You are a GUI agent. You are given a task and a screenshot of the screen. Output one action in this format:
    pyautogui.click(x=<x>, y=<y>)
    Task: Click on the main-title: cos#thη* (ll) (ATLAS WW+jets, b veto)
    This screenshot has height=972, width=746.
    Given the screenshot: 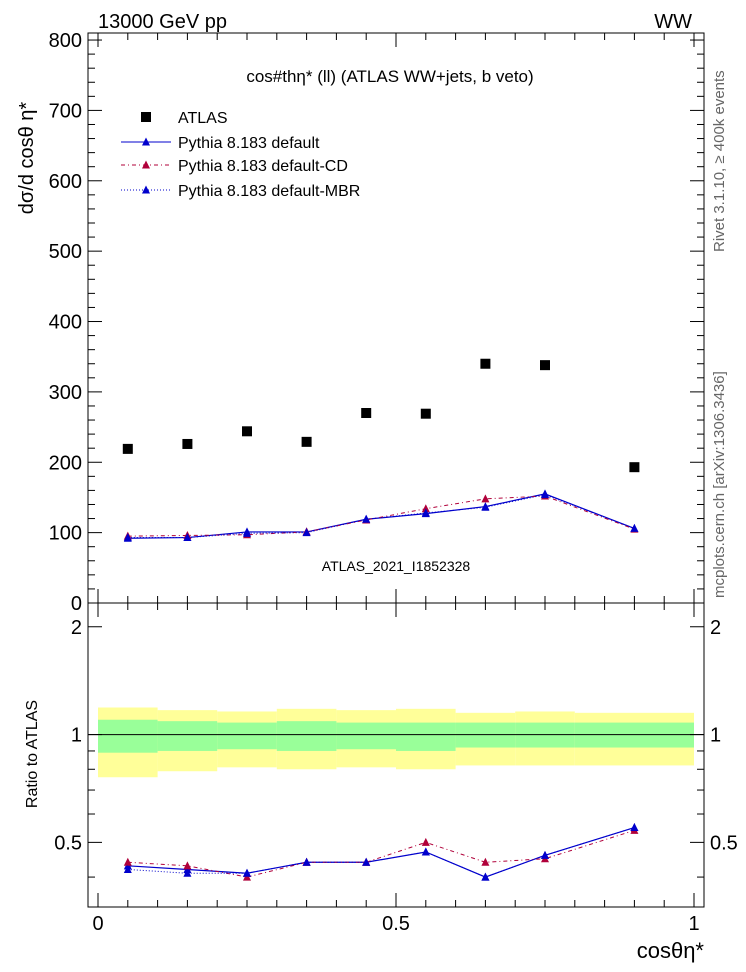 What is the action you would take?
    pyautogui.click(x=389, y=76)
    